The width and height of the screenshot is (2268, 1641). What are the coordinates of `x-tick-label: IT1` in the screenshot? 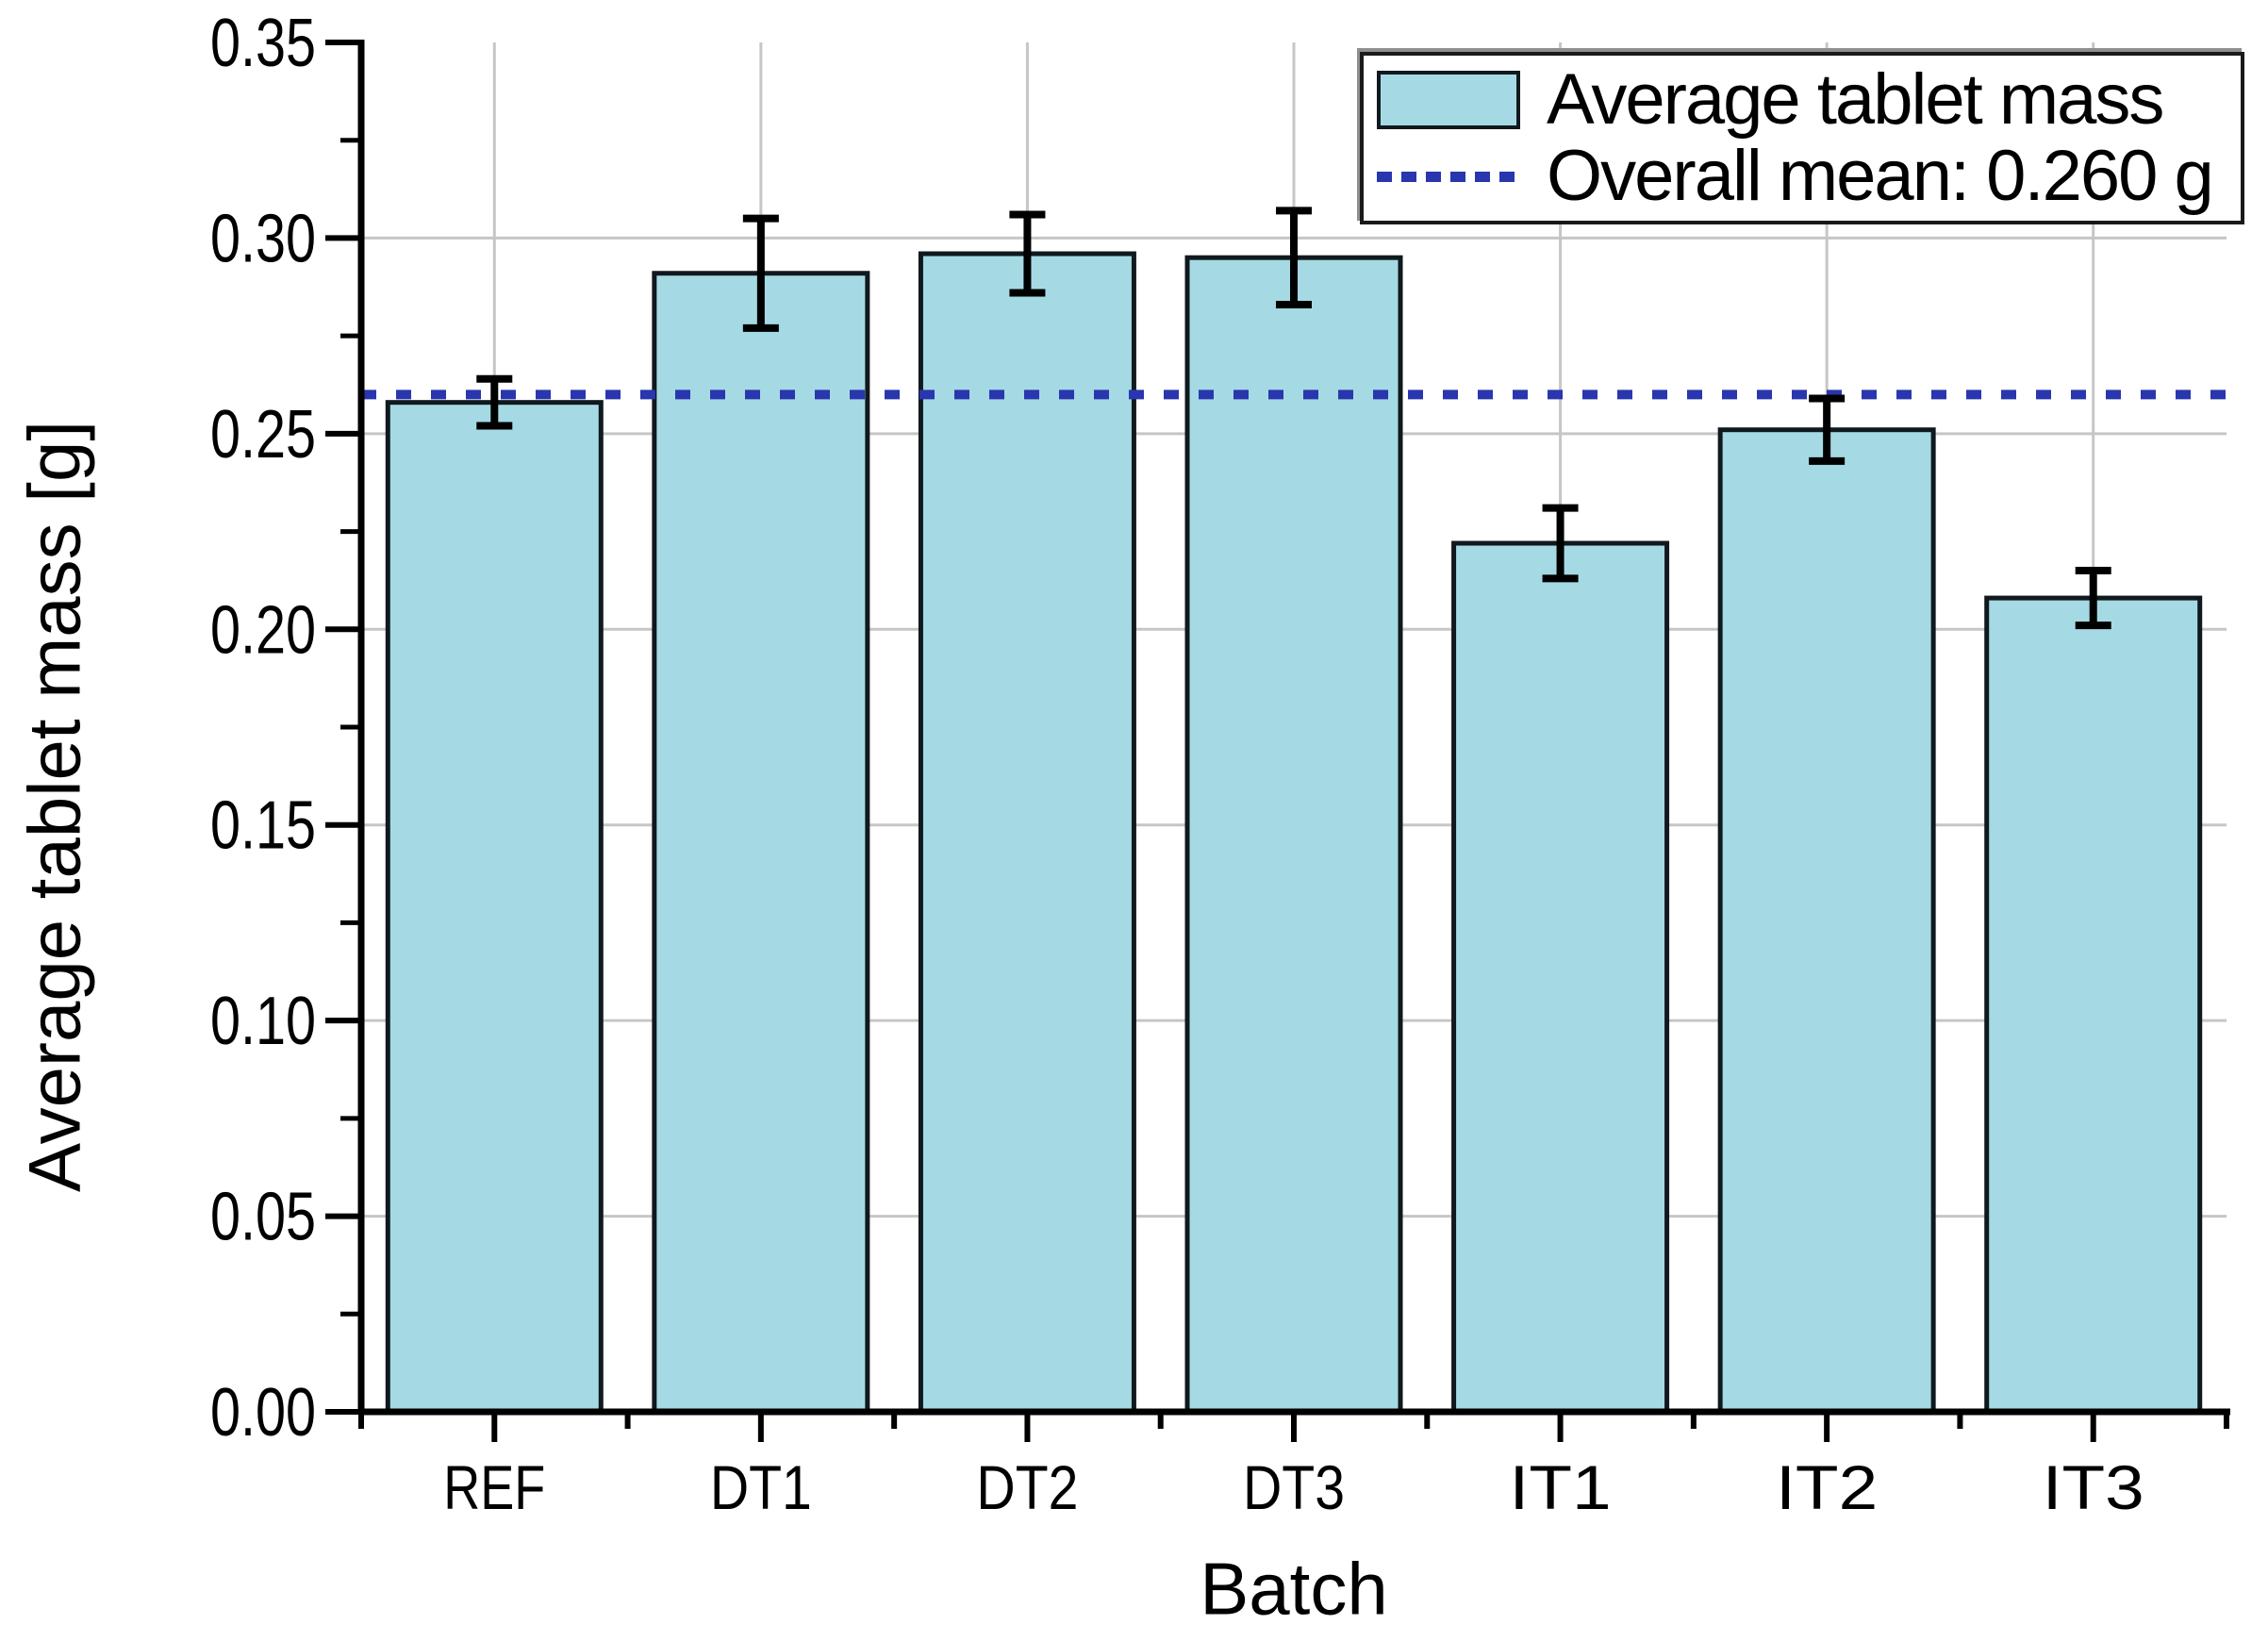 It's located at (1561, 1487).